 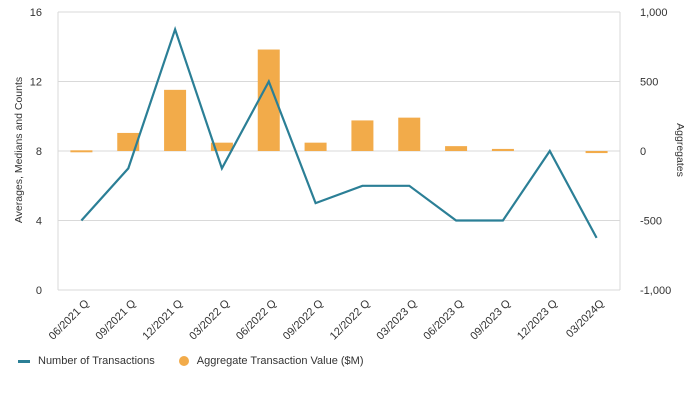 What do you see at coordinates (69, 319) in the screenshot?
I see `x-tick-label: 06/2021 Q` at bounding box center [69, 319].